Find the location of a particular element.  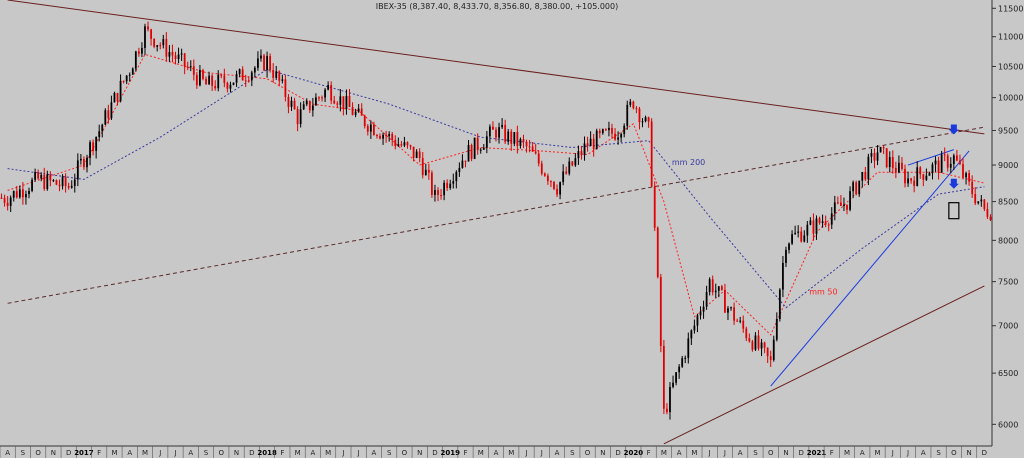

box-marker is located at coordinates (954, 211).